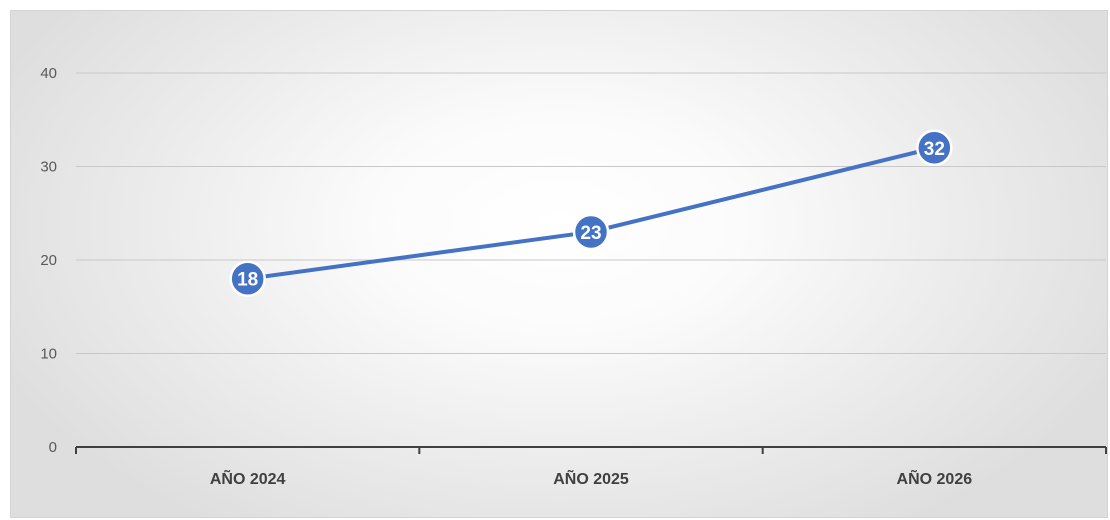 Image resolution: width=1110 pixels, height=520 pixels. I want to click on y-tick-label-2: 20, so click(48, 260).